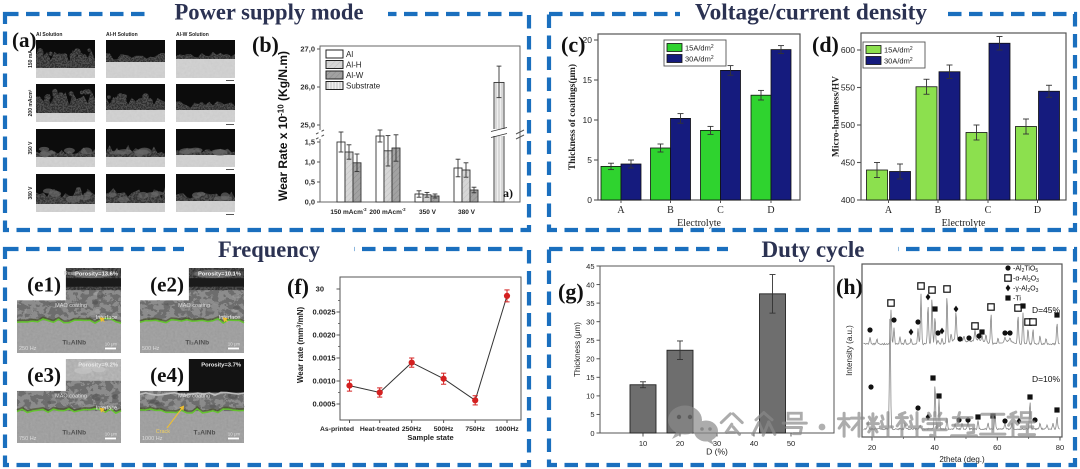  What do you see at coordinates (754, 443) in the screenshot?
I see `svg-text: 40` at bounding box center [754, 443].